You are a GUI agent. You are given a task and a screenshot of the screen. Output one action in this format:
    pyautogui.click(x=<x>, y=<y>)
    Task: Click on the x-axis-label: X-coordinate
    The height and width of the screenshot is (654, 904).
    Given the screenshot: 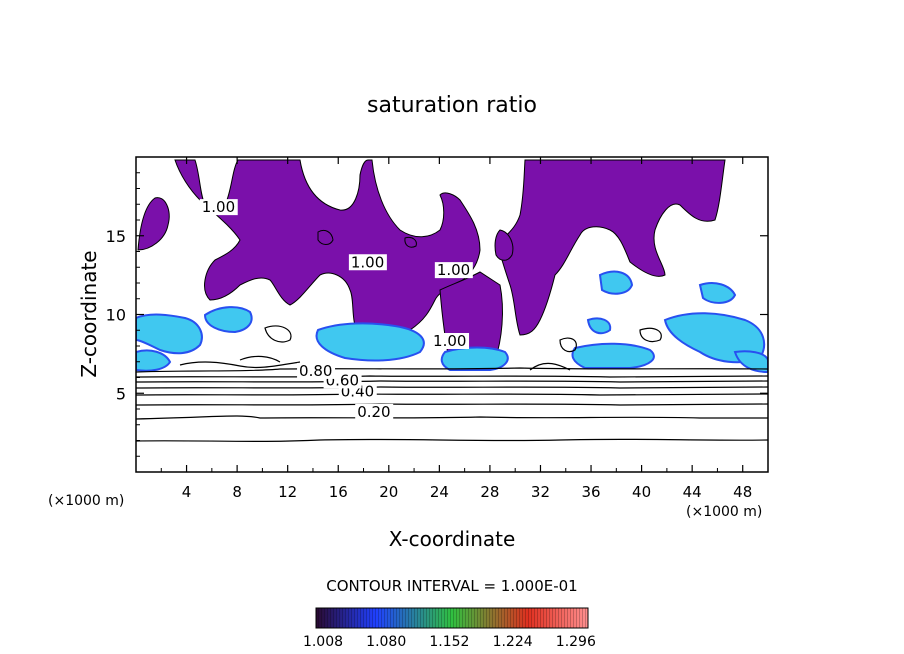 What is the action you would take?
    pyautogui.click(x=452, y=539)
    